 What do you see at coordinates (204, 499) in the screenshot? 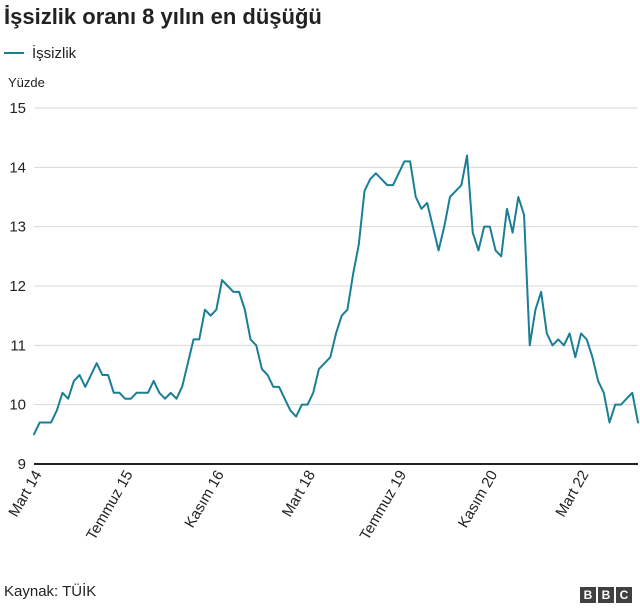
I see `x-tick-label: Kasım 16` at bounding box center [204, 499].